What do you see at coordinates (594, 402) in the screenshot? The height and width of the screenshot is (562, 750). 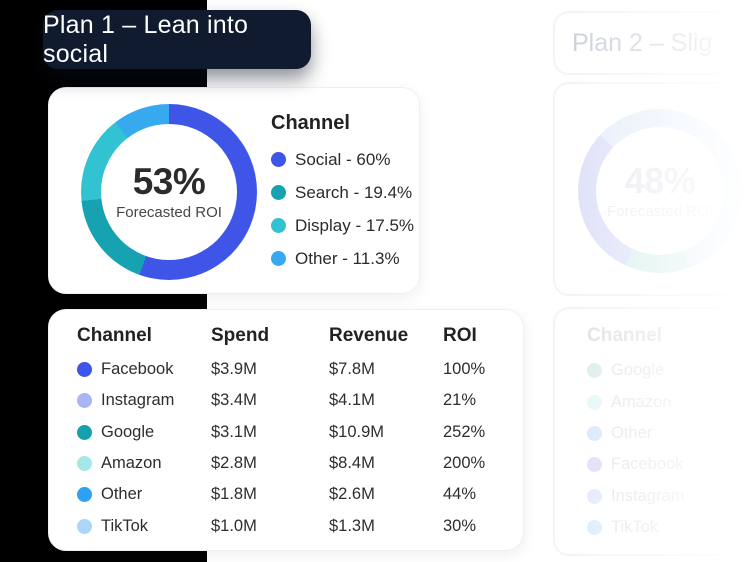 I see `channel-dot-amazon-faded` at bounding box center [594, 402].